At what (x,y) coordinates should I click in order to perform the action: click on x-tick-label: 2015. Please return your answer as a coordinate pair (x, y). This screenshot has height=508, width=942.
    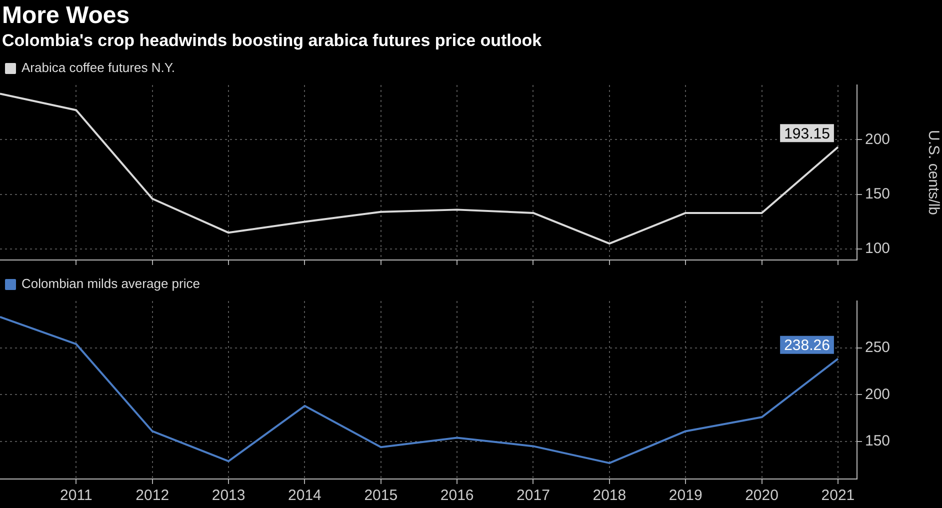
    Looking at the image, I should click on (381, 495).